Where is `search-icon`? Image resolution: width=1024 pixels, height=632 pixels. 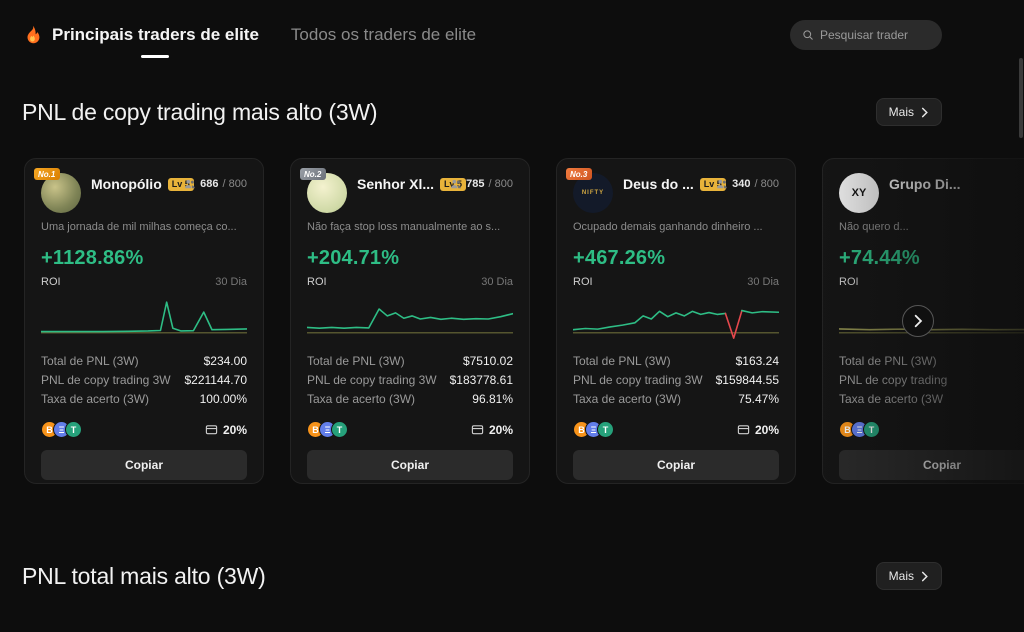
search-icon is located at coordinates (808, 35).